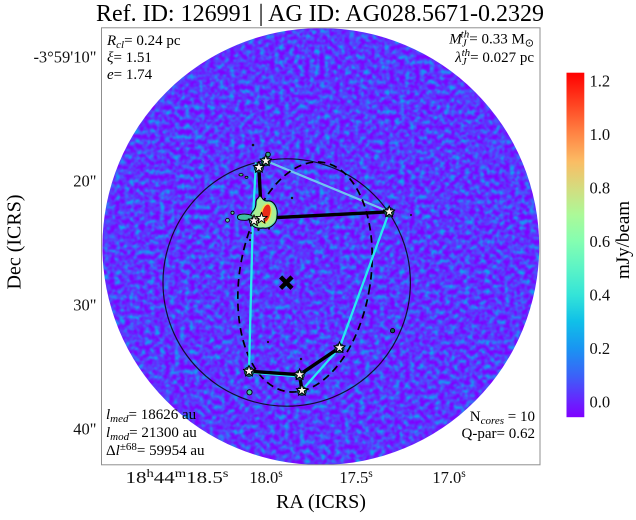 The height and width of the screenshot is (520, 636). I want to click on svg-text: 1.2, so click(600, 81).